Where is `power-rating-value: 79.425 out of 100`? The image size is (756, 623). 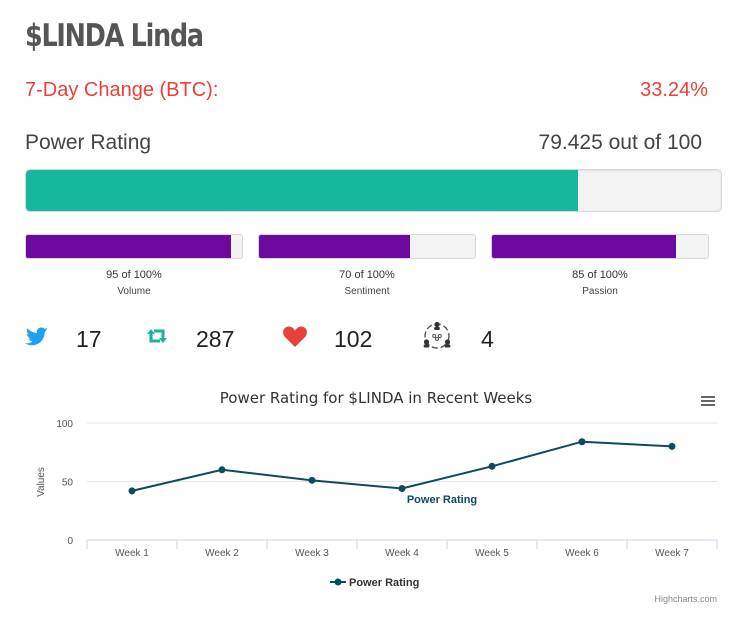
power-rating-value: 79.425 out of 100 is located at coordinates (620, 142).